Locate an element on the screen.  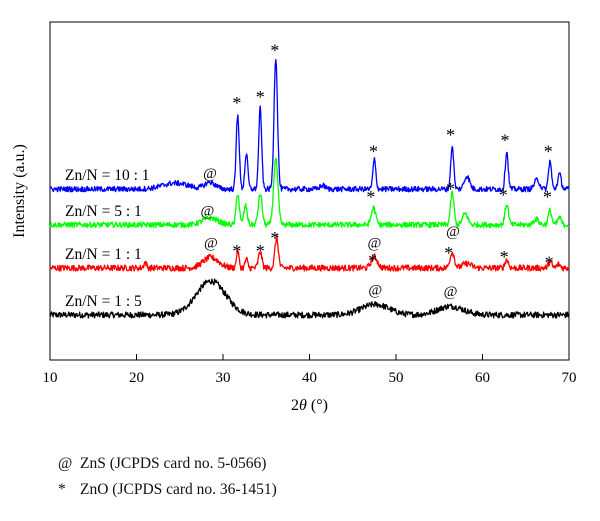
x-tick-label: 50 is located at coordinates (396, 378).